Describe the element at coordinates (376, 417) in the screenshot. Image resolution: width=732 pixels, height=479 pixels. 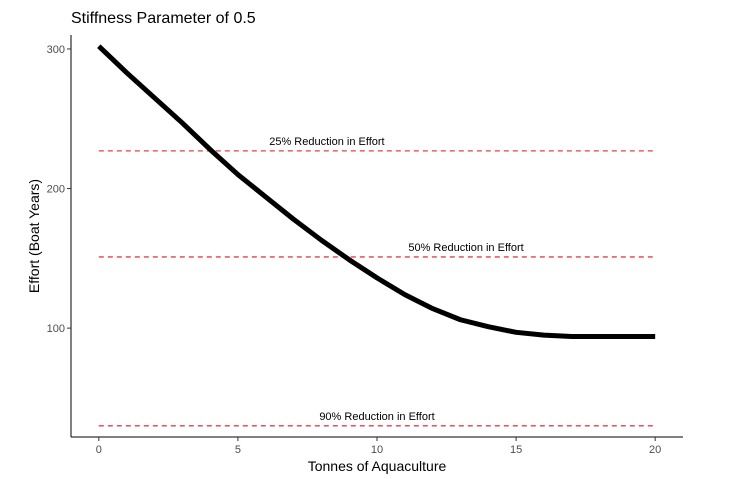
I see `reference-line-label: 90% Reduction in Effort` at that location.